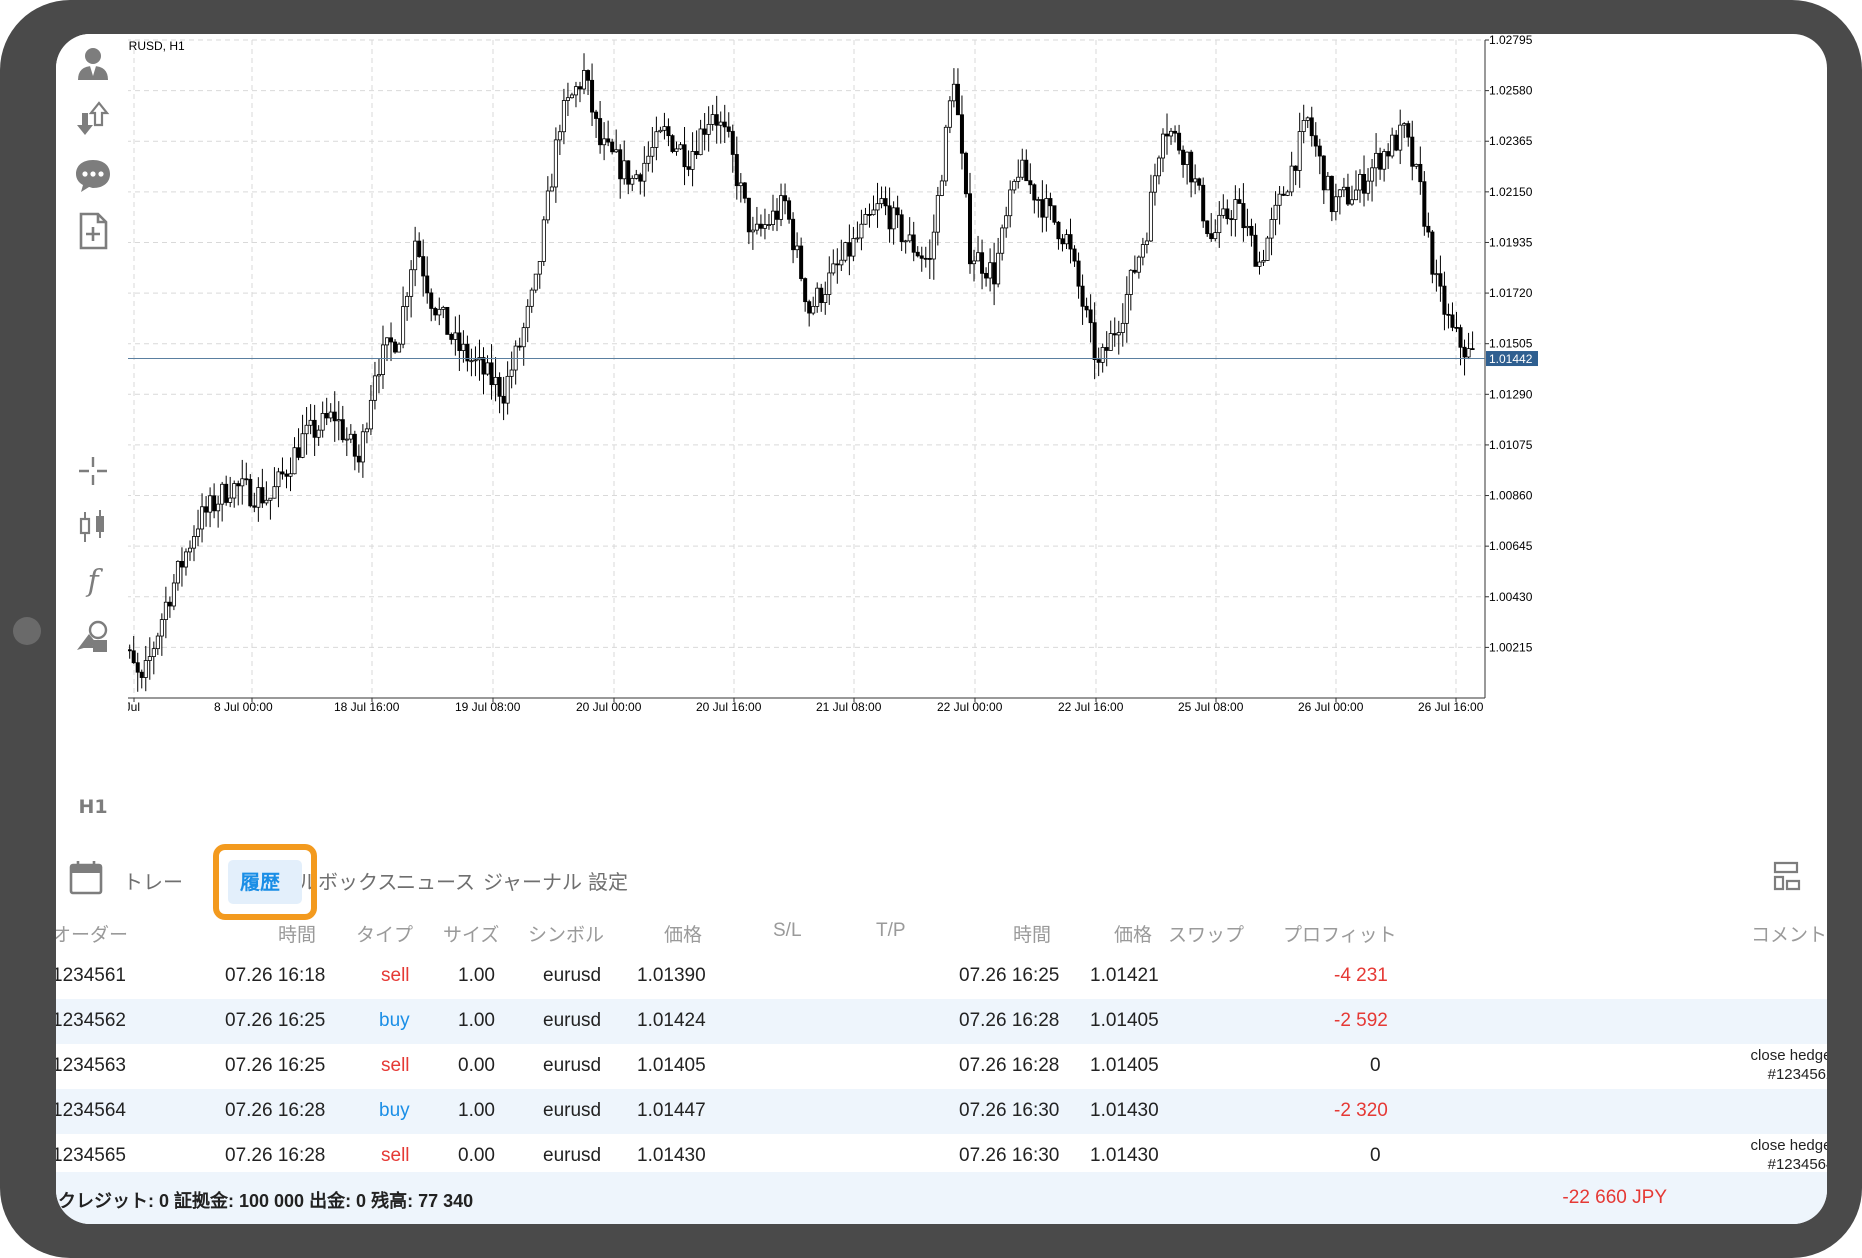  What do you see at coordinates (1340, 935) in the screenshot?
I see `header-profit: プロフィット` at bounding box center [1340, 935].